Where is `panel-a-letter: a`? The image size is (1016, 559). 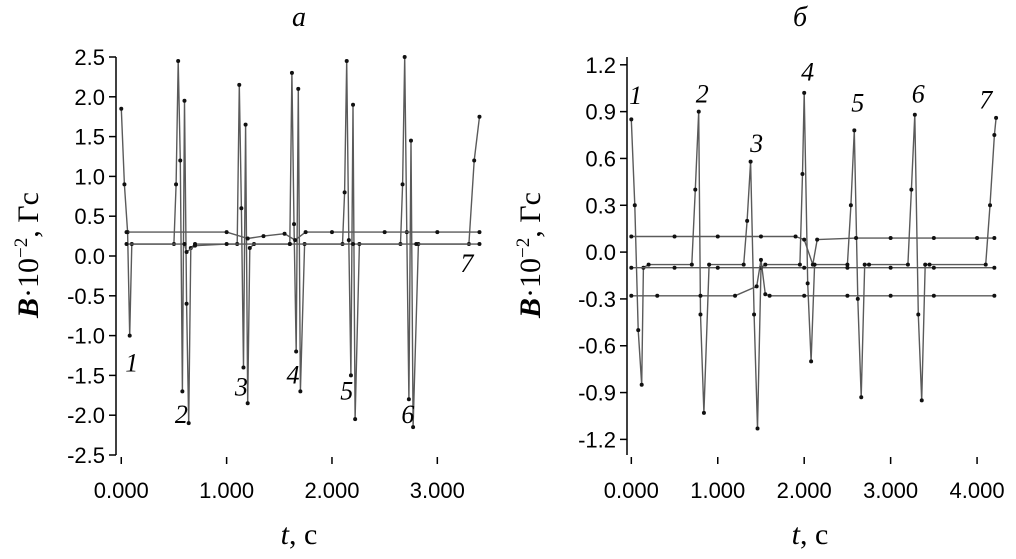 panel-a-letter: a is located at coordinates (299, 17).